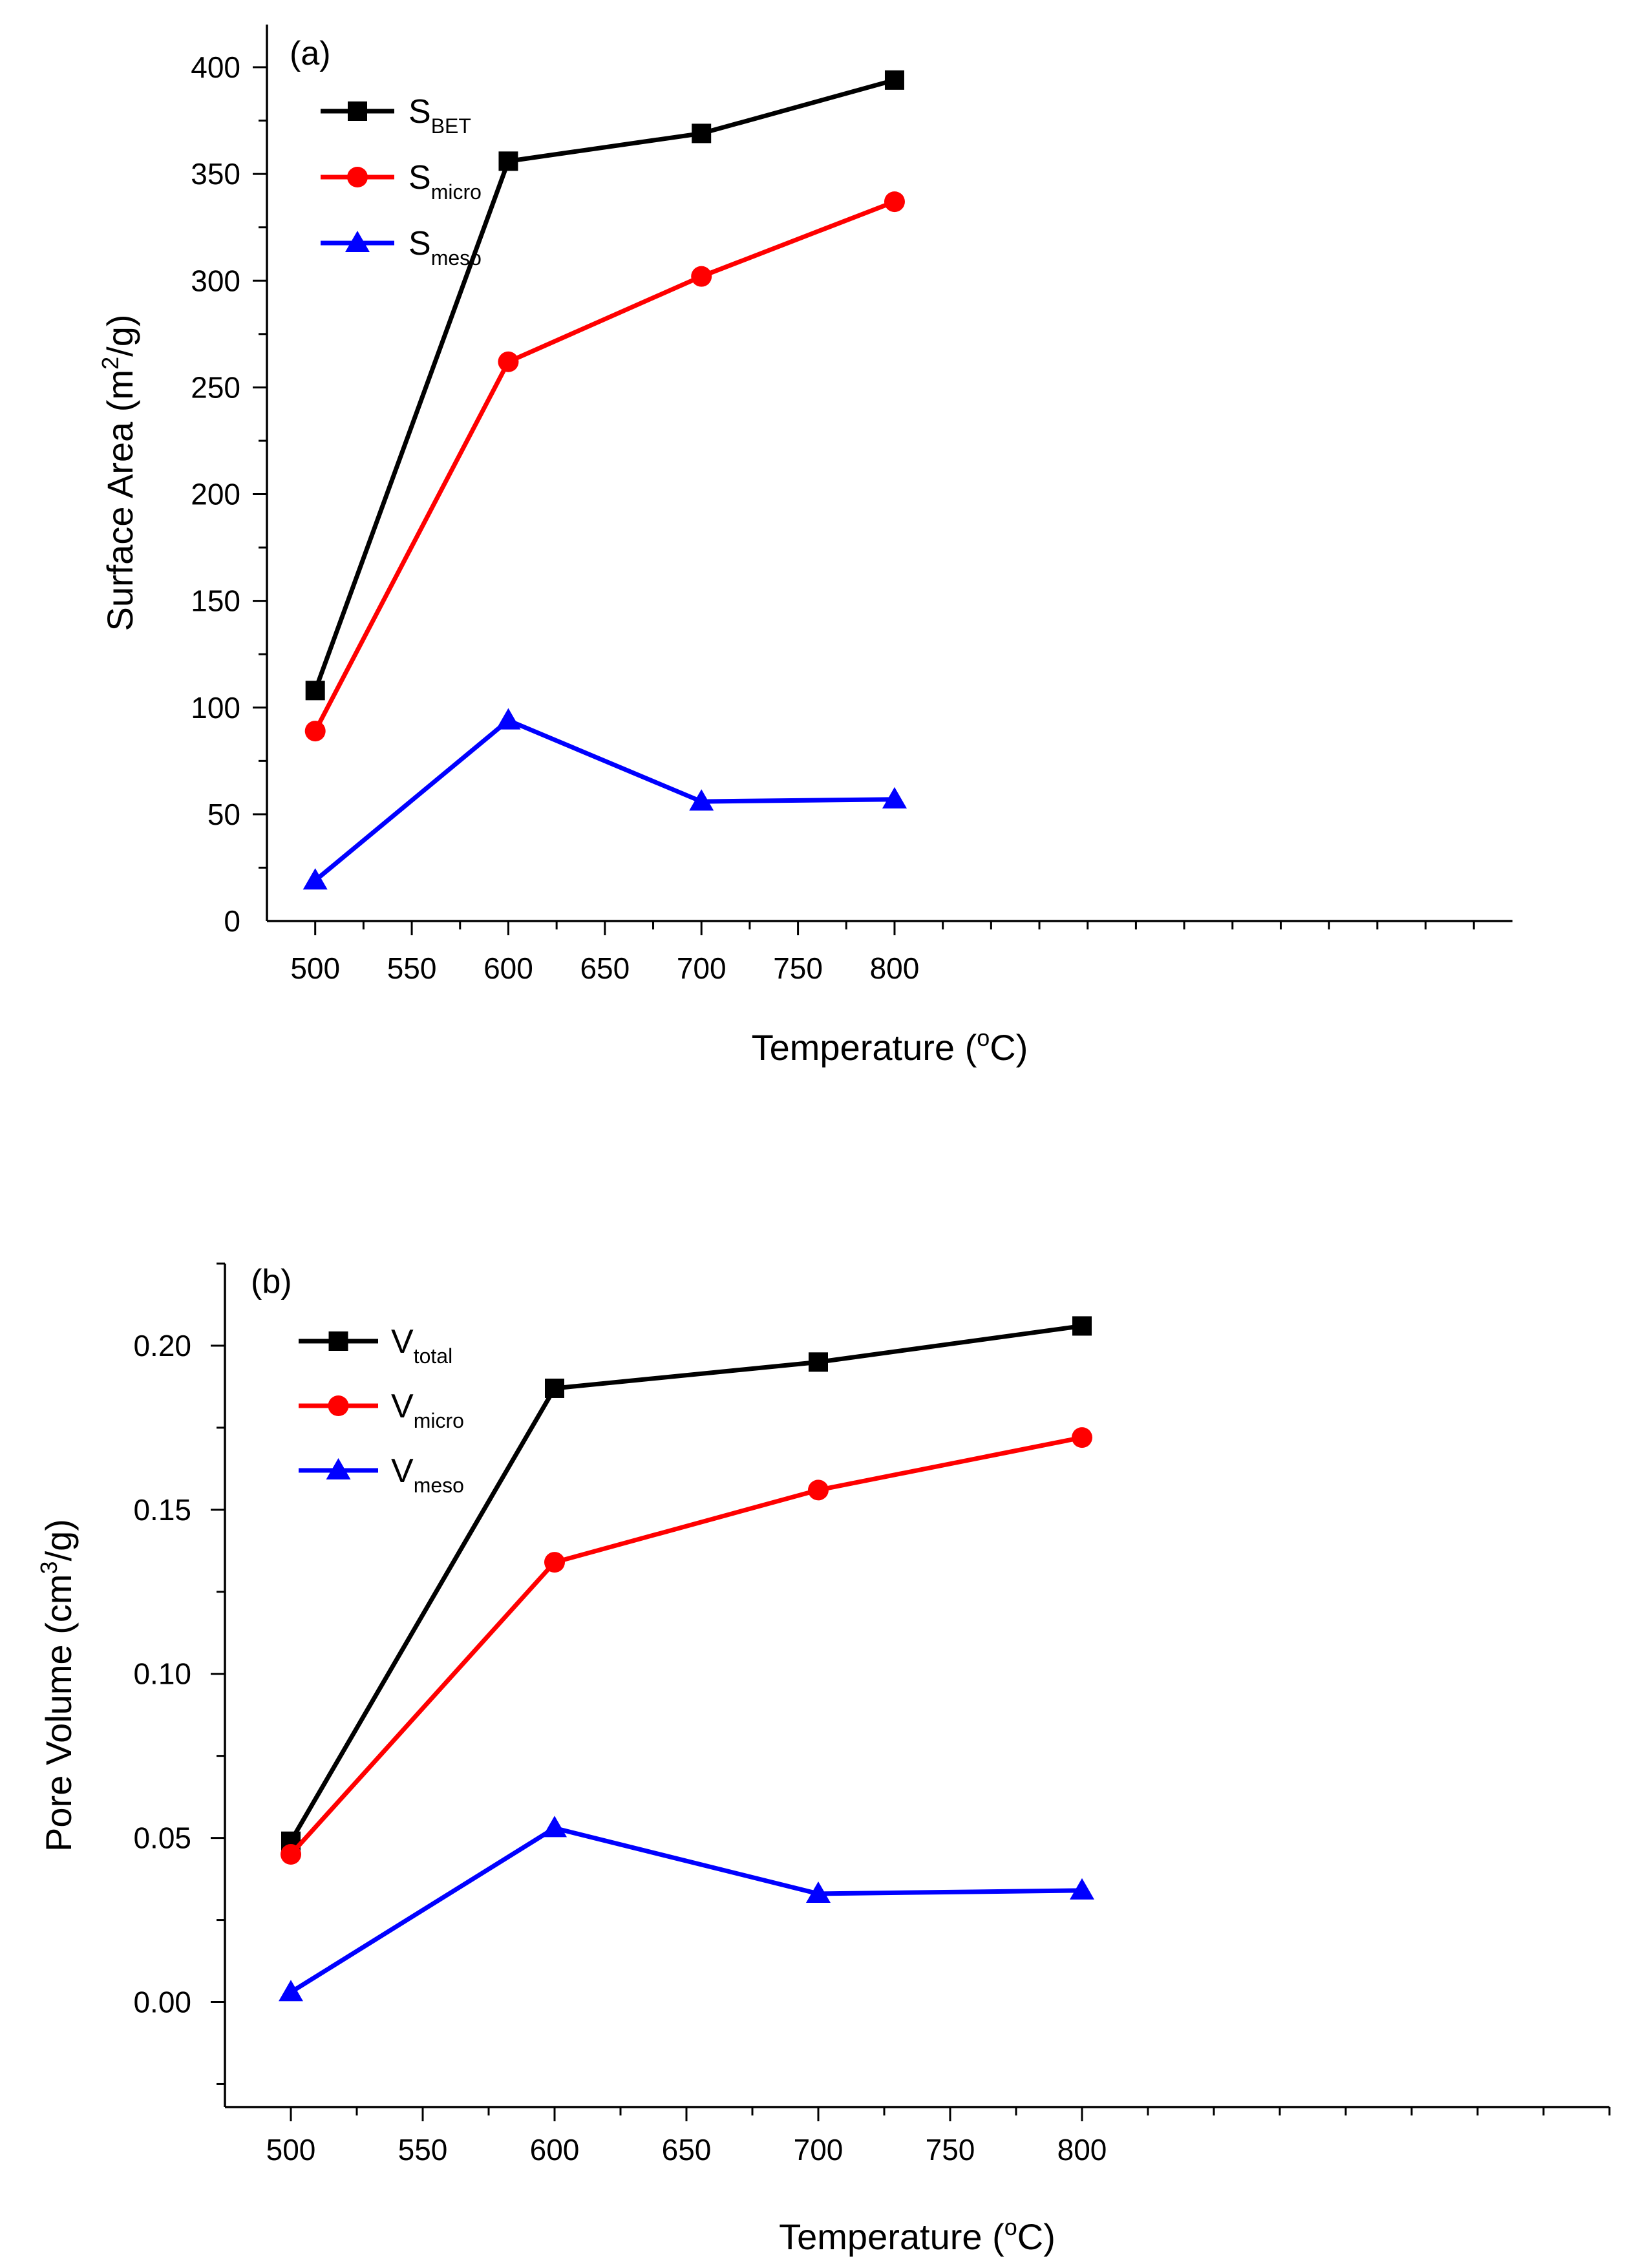 The width and height of the screenshot is (1634, 2268). Describe the element at coordinates (215, 601) in the screenshot. I see `y-tick-label: 150` at that location.